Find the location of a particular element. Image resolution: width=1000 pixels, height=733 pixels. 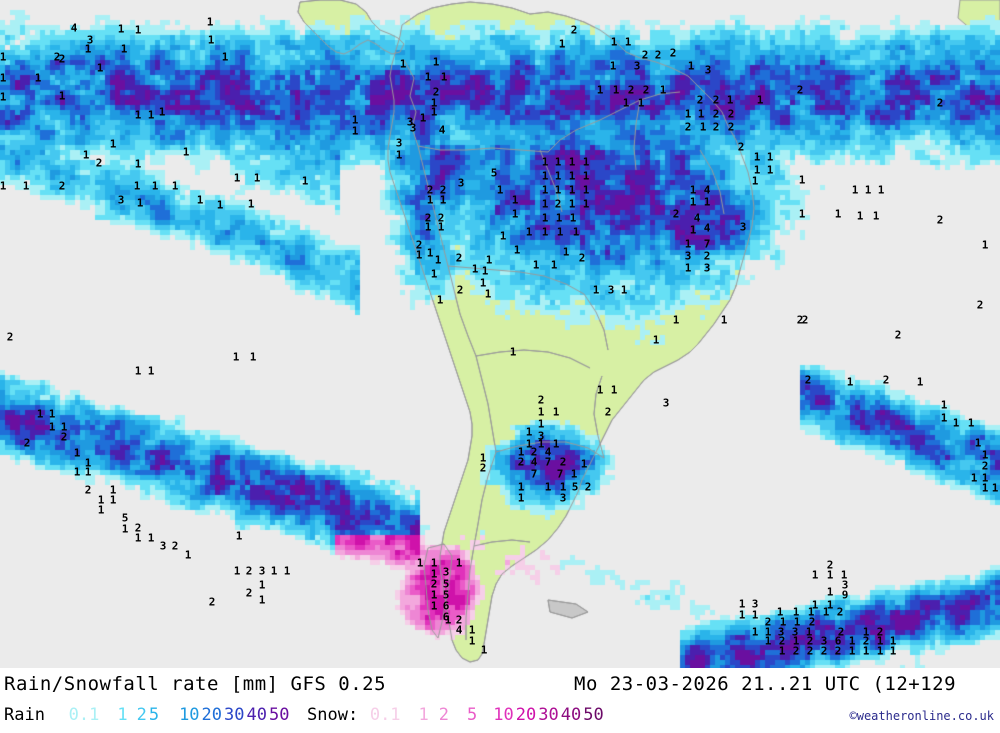

product-title: Rain/Snowfall rate [mm] GFS 0.25 is located at coordinates (195, 684).